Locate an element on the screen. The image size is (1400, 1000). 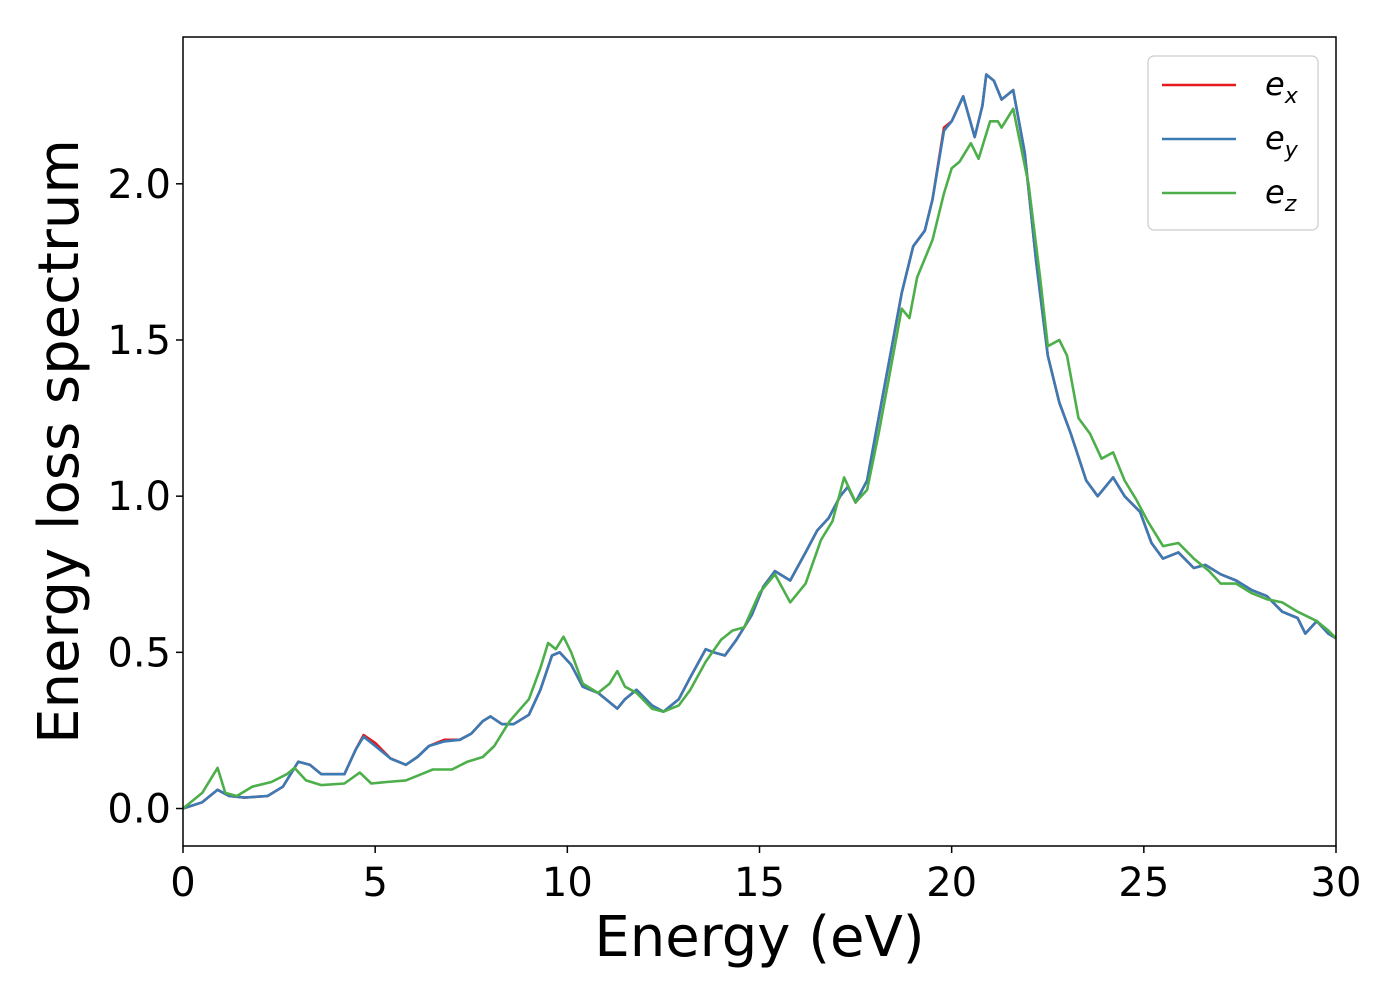
y-axis-label: Energy loss spectrum is located at coordinates (59, 441).